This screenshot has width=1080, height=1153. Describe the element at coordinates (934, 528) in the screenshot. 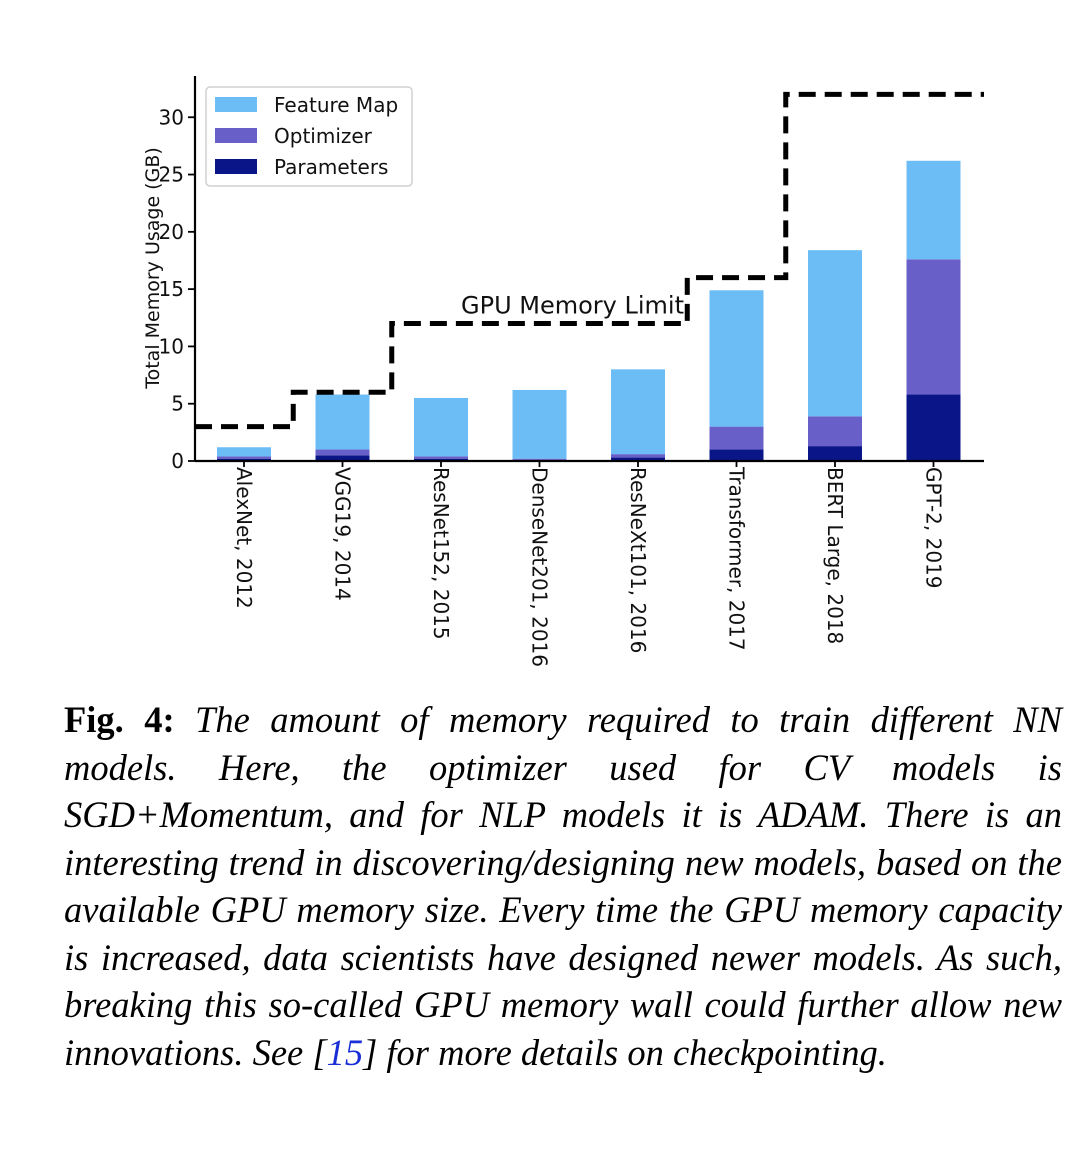

I see `x-tick-label: GPT-2, 2019` at that location.